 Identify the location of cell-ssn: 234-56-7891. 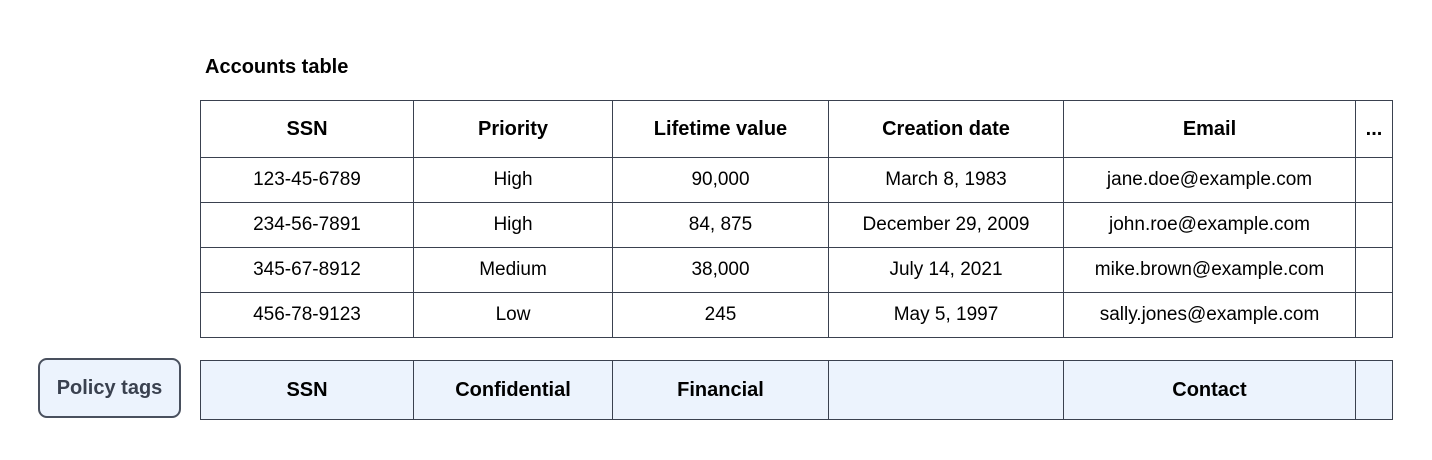
(307, 225).